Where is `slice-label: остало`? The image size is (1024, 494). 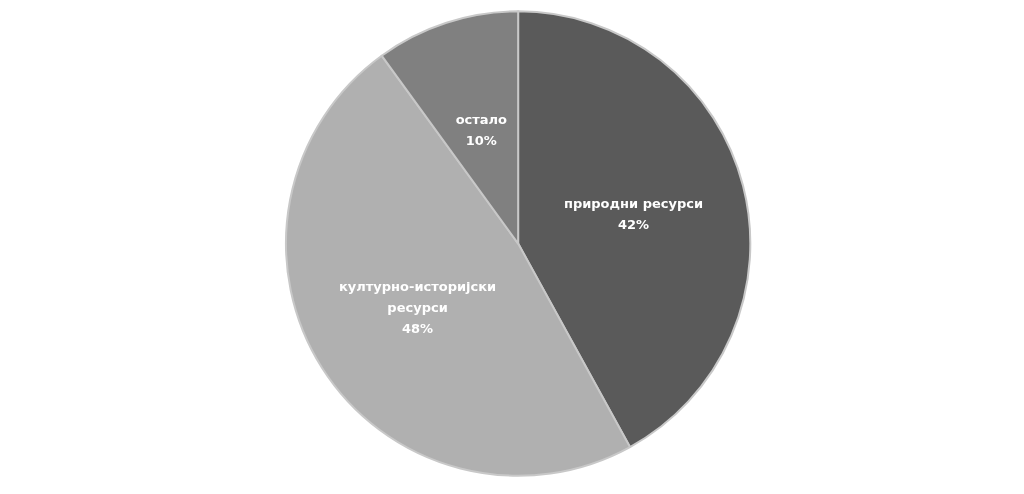
slice-label: остало is located at coordinates (481, 120).